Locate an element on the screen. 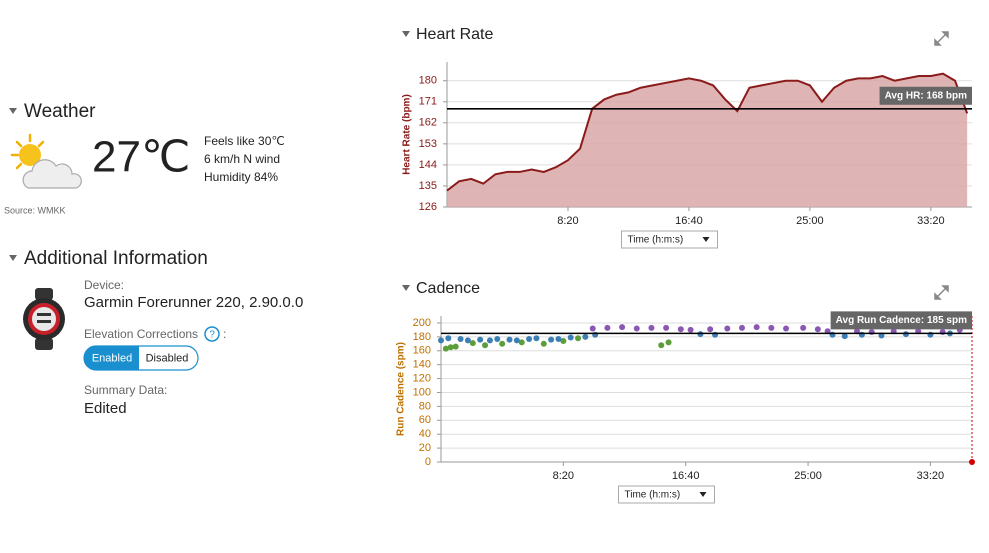  temperature: 27℃ is located at coordinates (141, 157).